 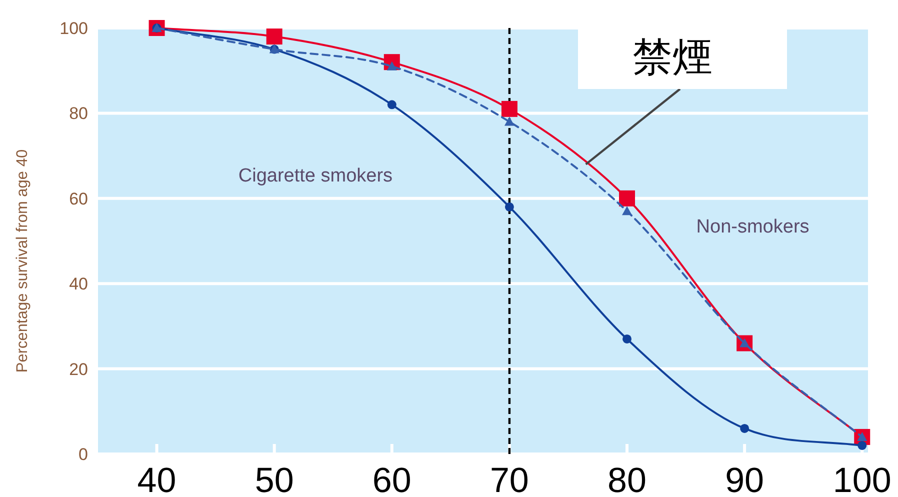 What do you see at coordinates (672, 58) in the screenshot?
I see `annotation: 禁煙` at bounding box center [672, 58].